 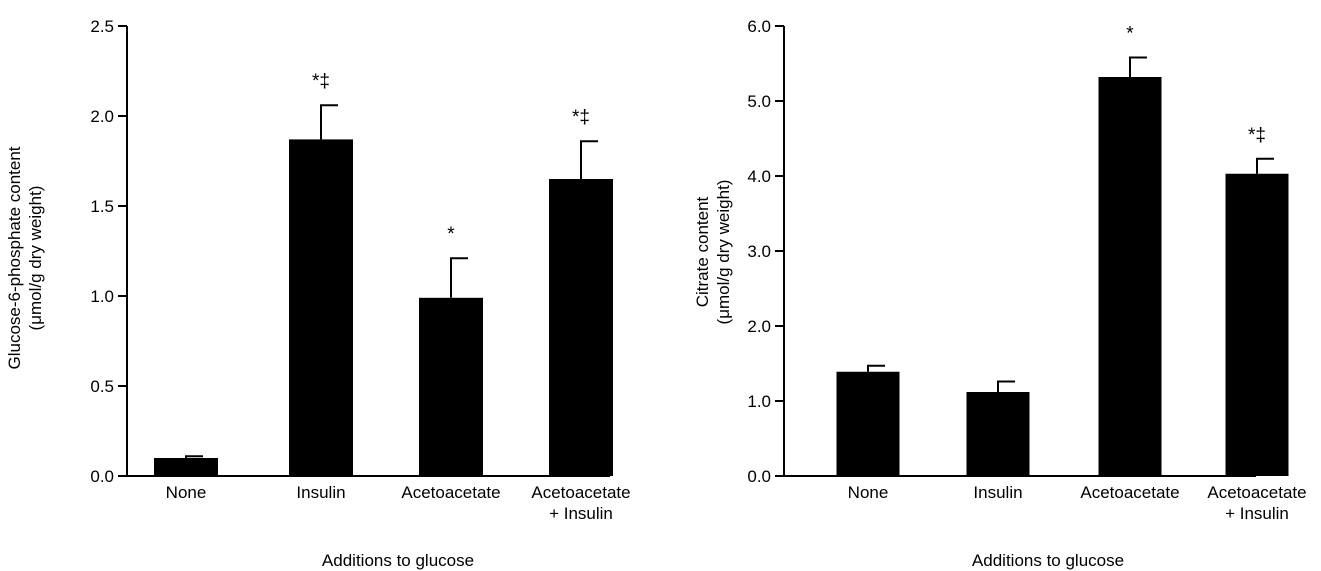 I want to click on y-tick-label: 4.0, so click(x=759, y=176).